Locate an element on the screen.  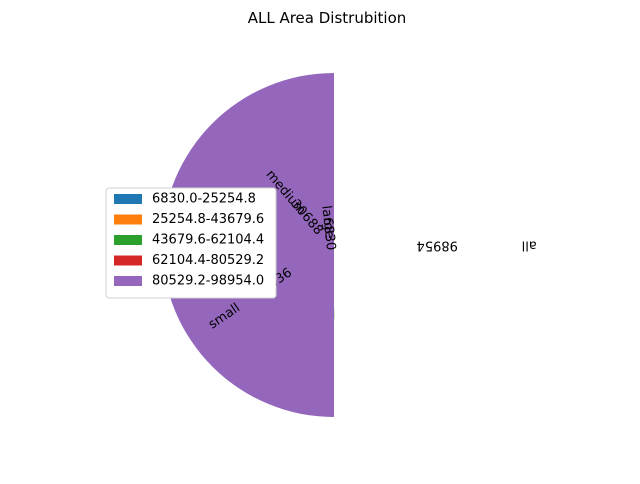
slice-value-label: 6830 is located at coordinates (329, 234).